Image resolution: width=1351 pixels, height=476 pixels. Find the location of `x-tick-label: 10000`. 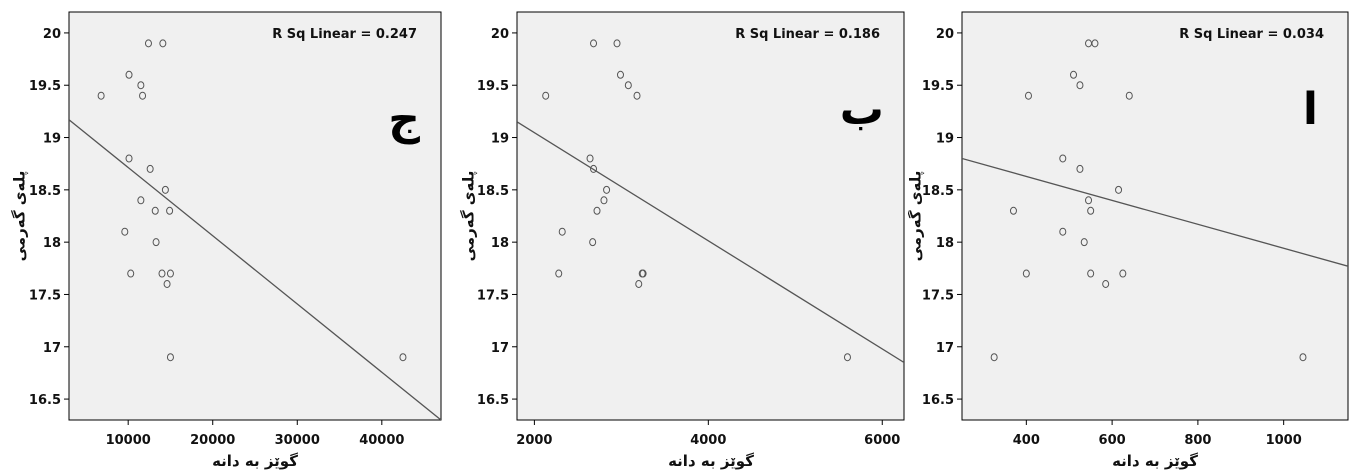

x-tick-label: 10000 is located at coordinates (128, 440).